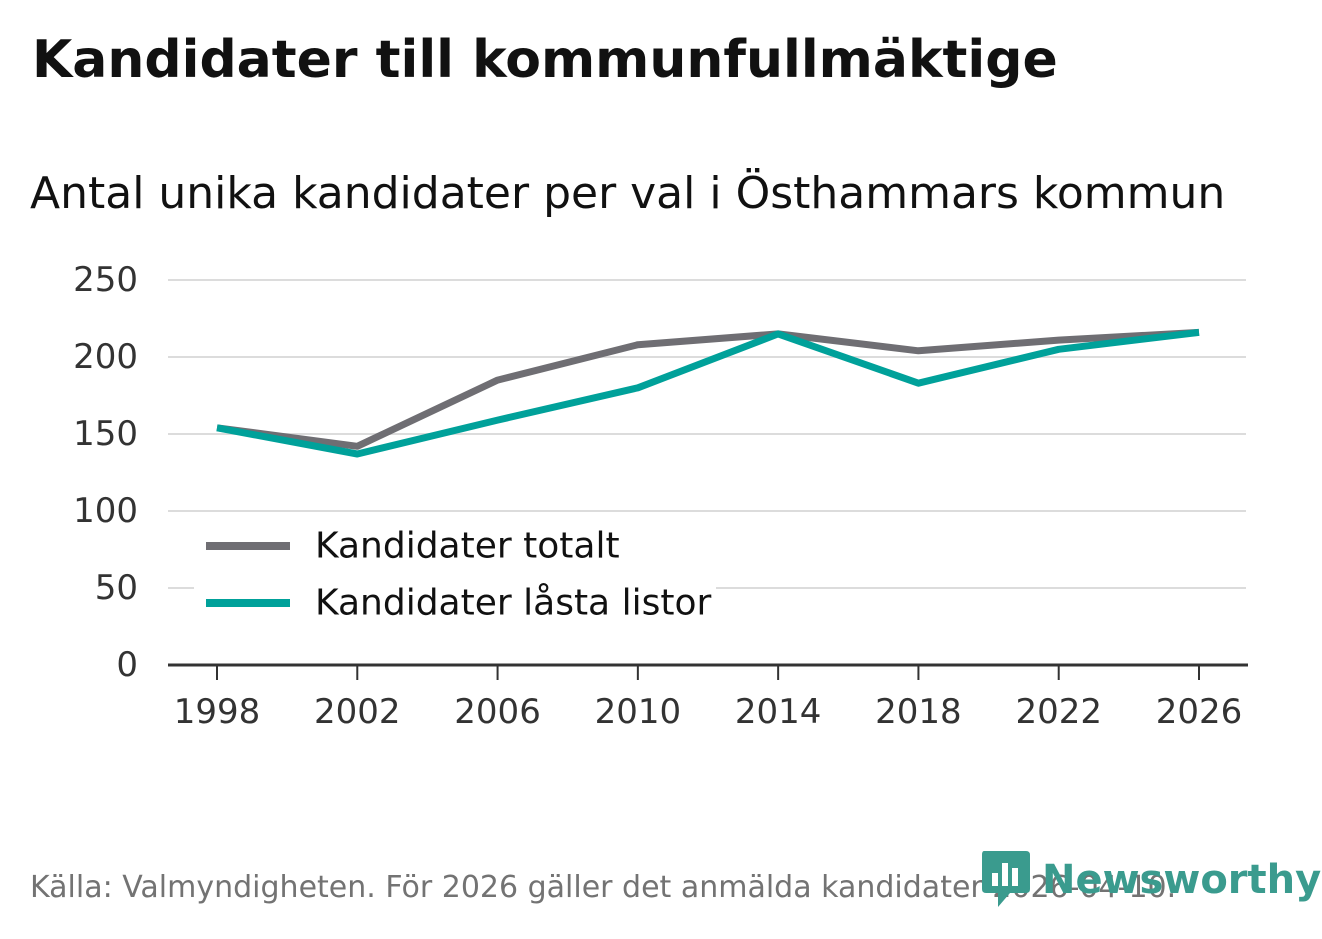 This screenshot has width=1322, height=939. Describe the element at coordinates (1199, 712) in the screenshot. I see `x-tick-label: 2026` at that location.